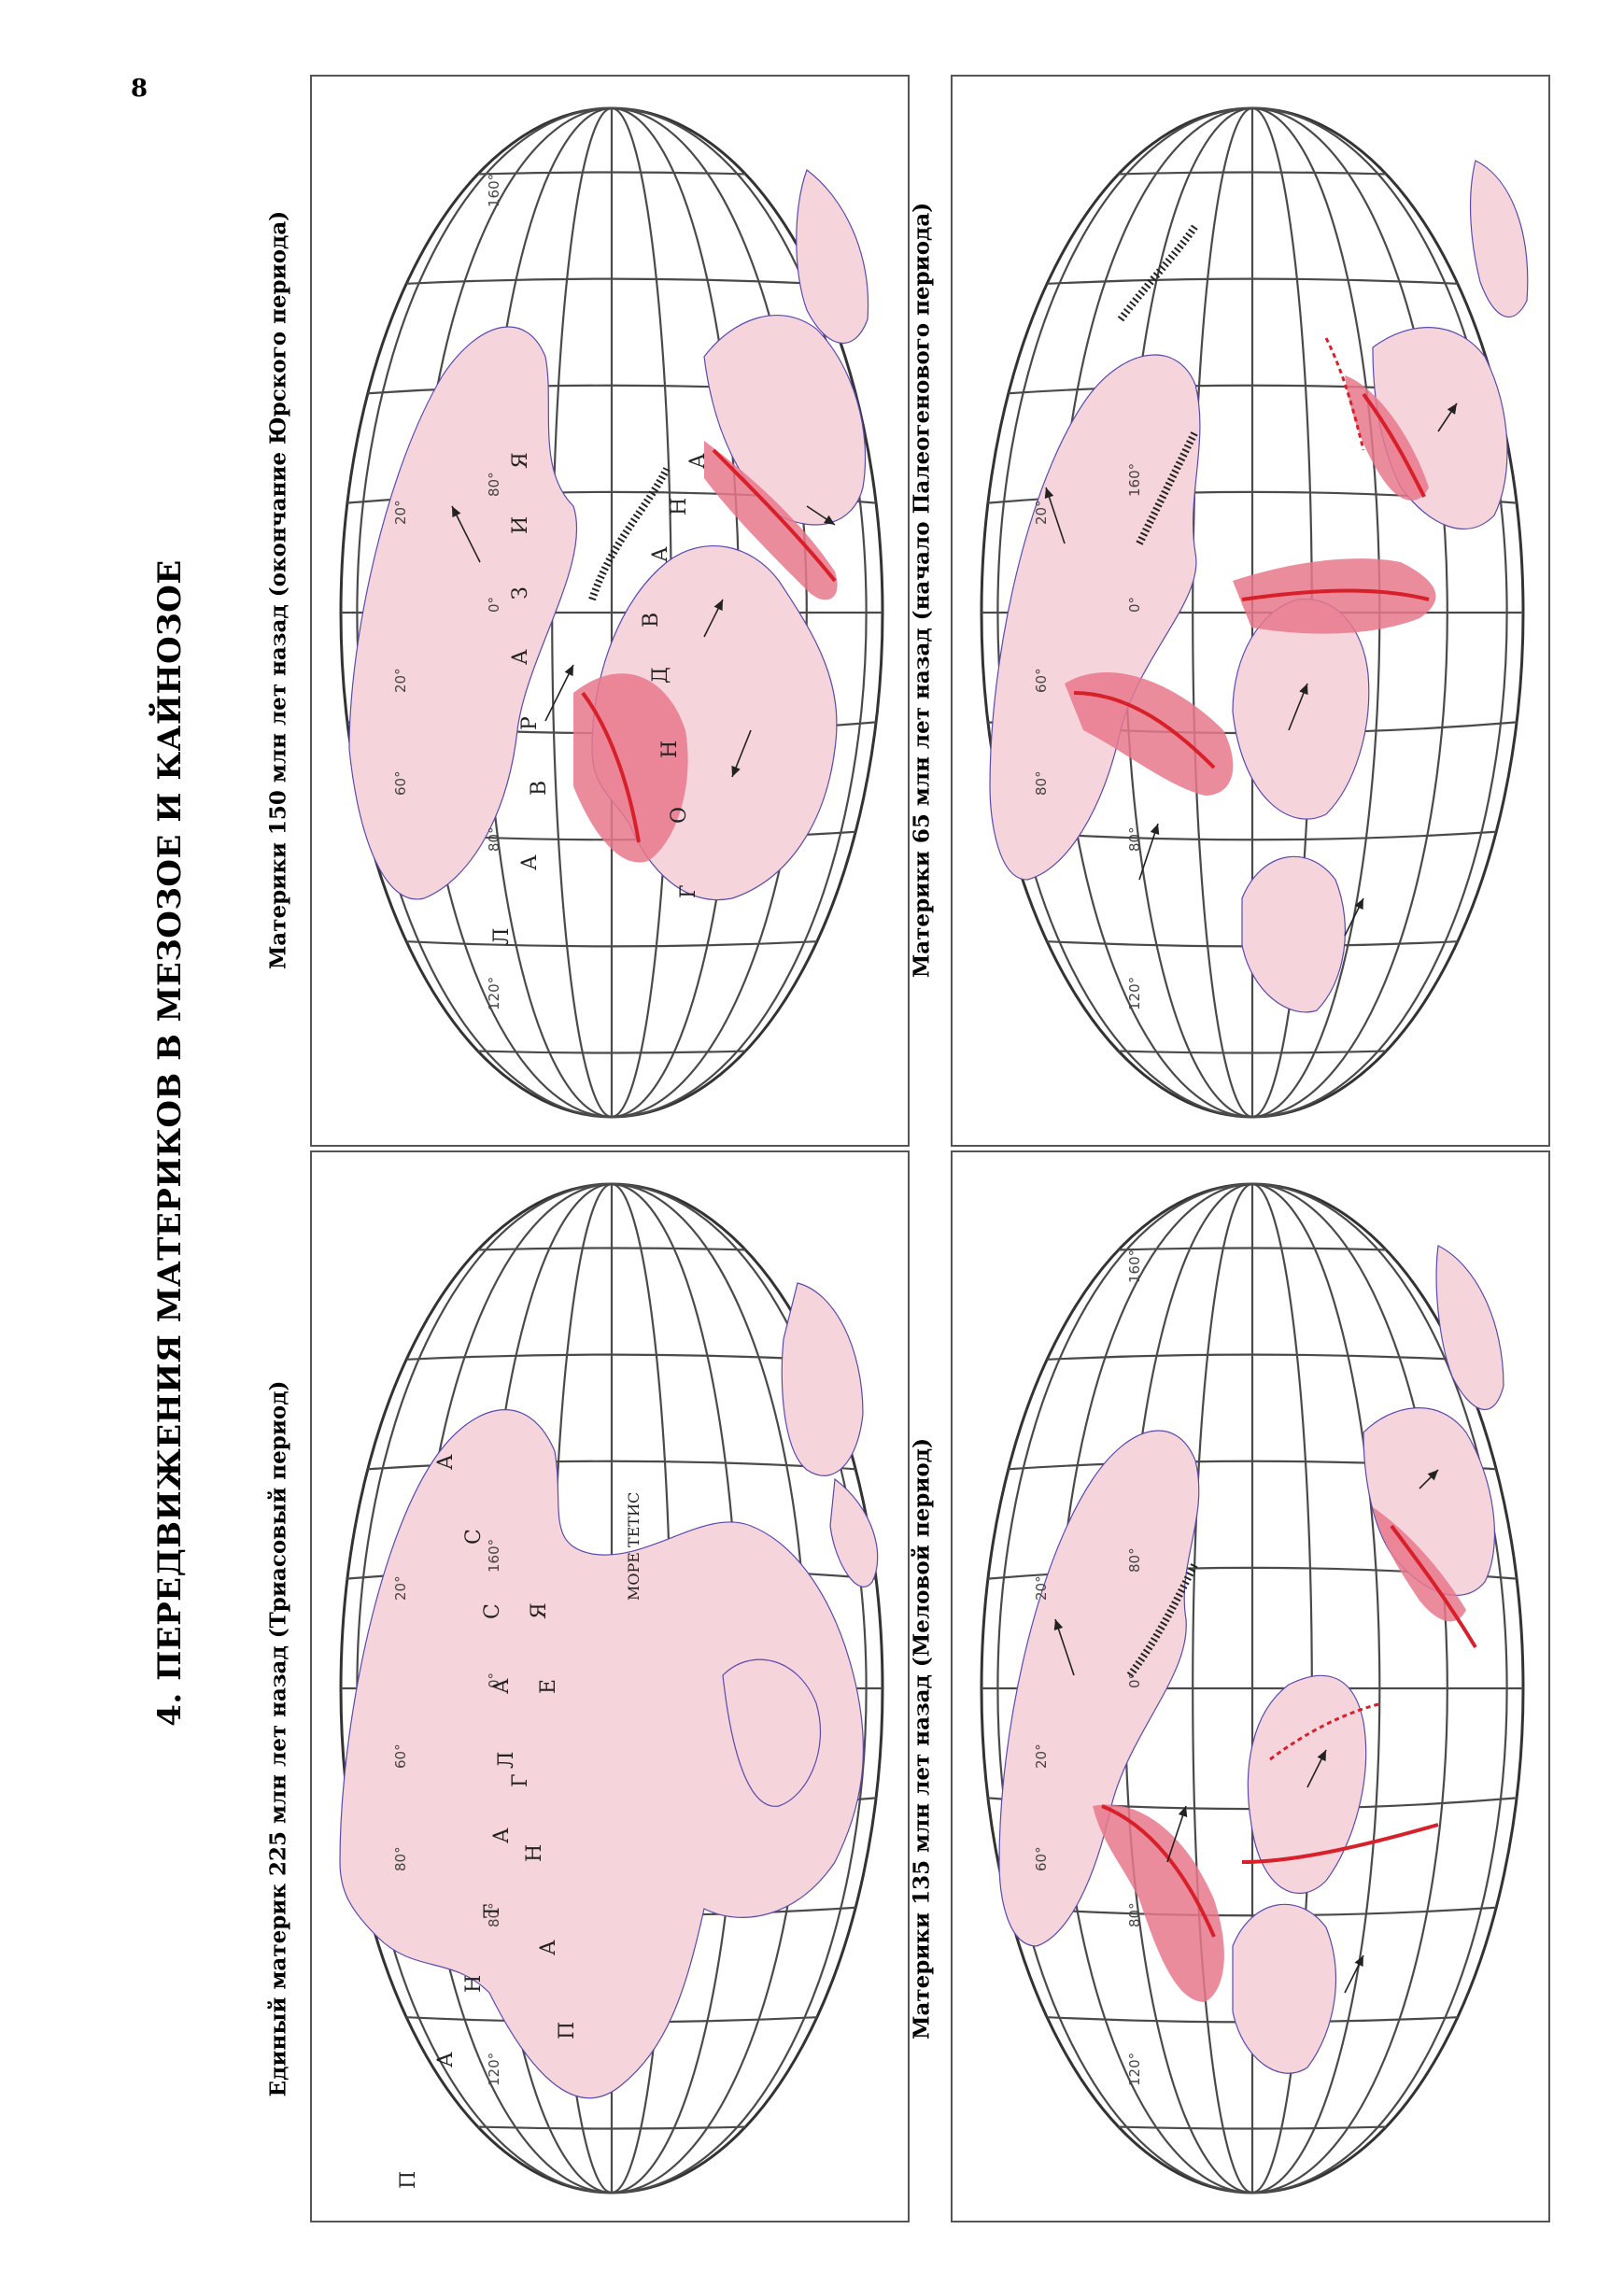 The width and height of the screenshot is (1624, 2286). Describe the element at coordinates (520, 593) in the screenshot. I see `laurasia-letter: З` at that location.